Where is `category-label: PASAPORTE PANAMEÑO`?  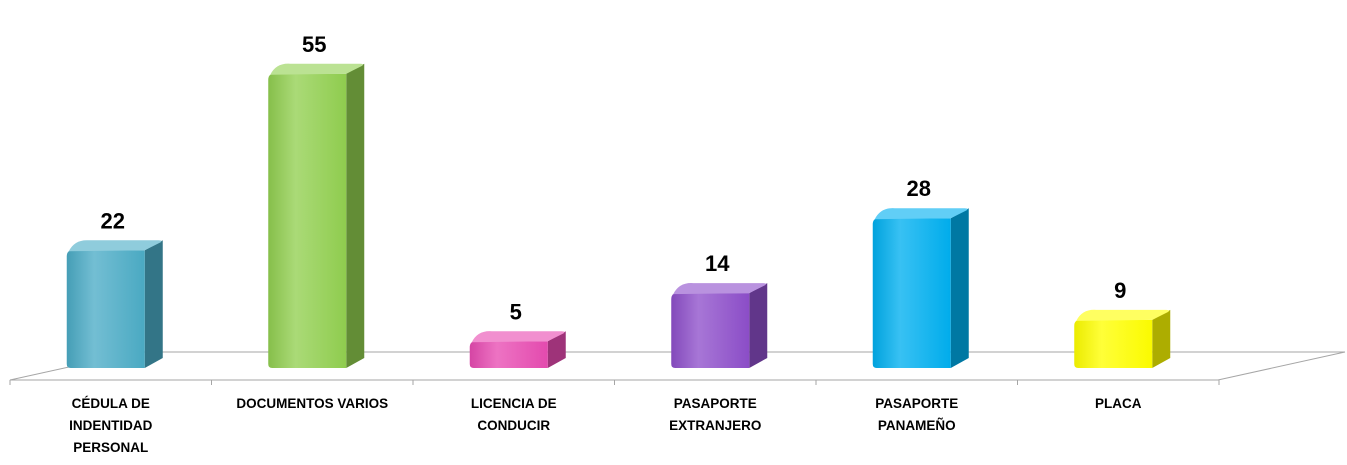
category-label: PASAPORTE PANAMEÑO is located at coordinates (916, 414).